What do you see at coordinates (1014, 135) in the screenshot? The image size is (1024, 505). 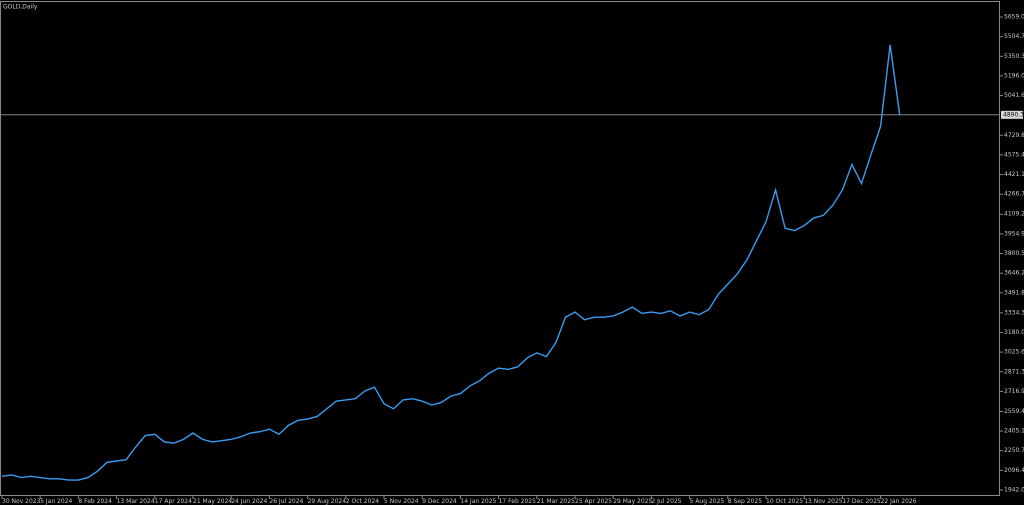 I see `y-tick-label: 4729.80` at bounding box center [1014, 135].